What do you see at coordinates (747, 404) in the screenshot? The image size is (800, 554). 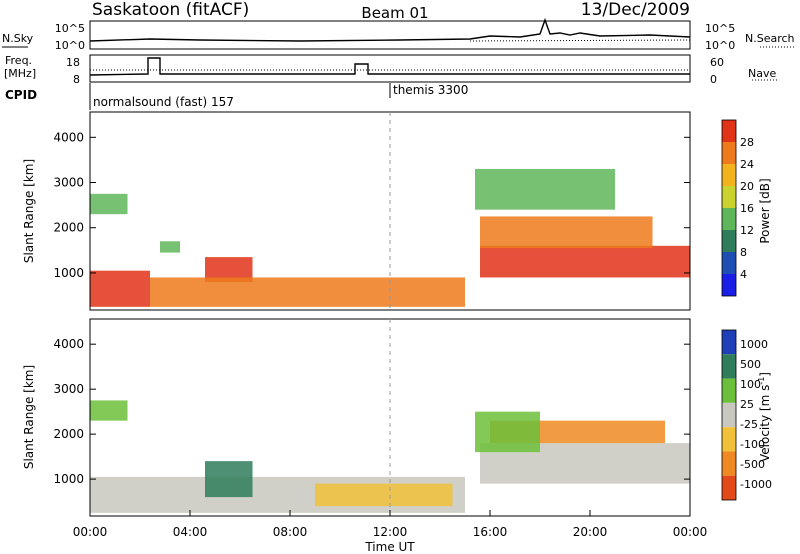 I see `velocity-colorbar-tick: 25` at bounding box center [747, 404].